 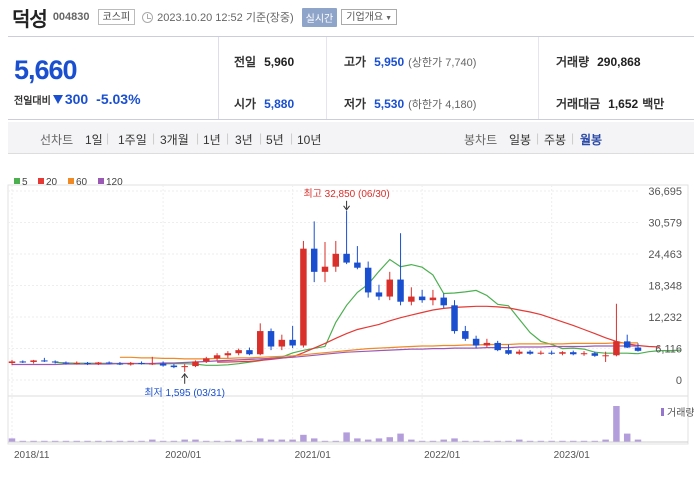 I want to click on x-tick-label: 2018/11, so click(x=32, y=455).